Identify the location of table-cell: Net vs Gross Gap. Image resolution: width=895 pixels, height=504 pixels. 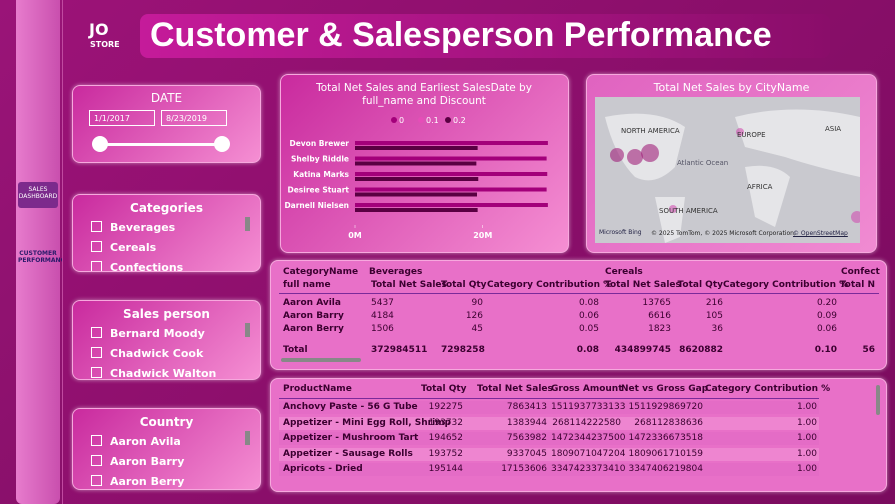
(665, 389).